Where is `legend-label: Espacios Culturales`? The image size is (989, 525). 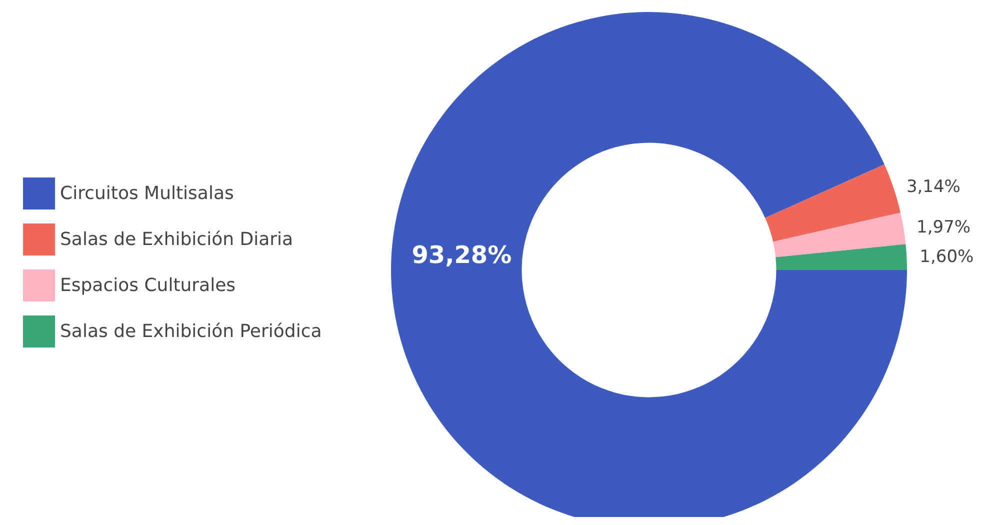
legend-label: Espacios Culturales is located at coordinates (148, 285).